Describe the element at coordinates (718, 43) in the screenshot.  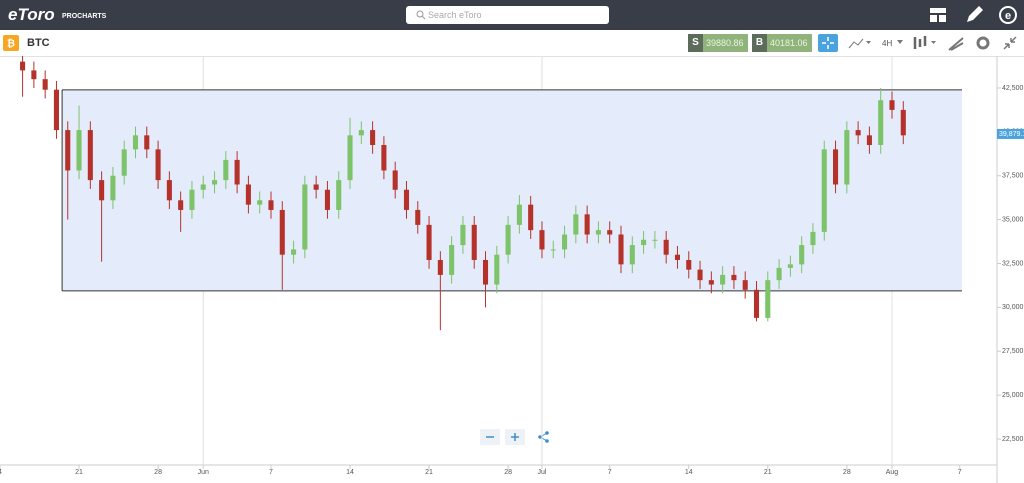
I see `sell-button: S 39880.86` at that location.